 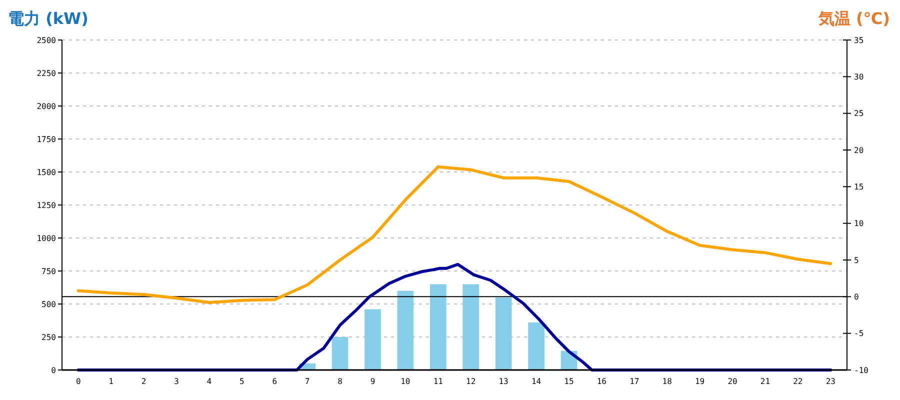 What do you see at coordinates (859, 113) in the screenshot?
I see `y2-tick-label: 25` at bounding box center [859, 113].